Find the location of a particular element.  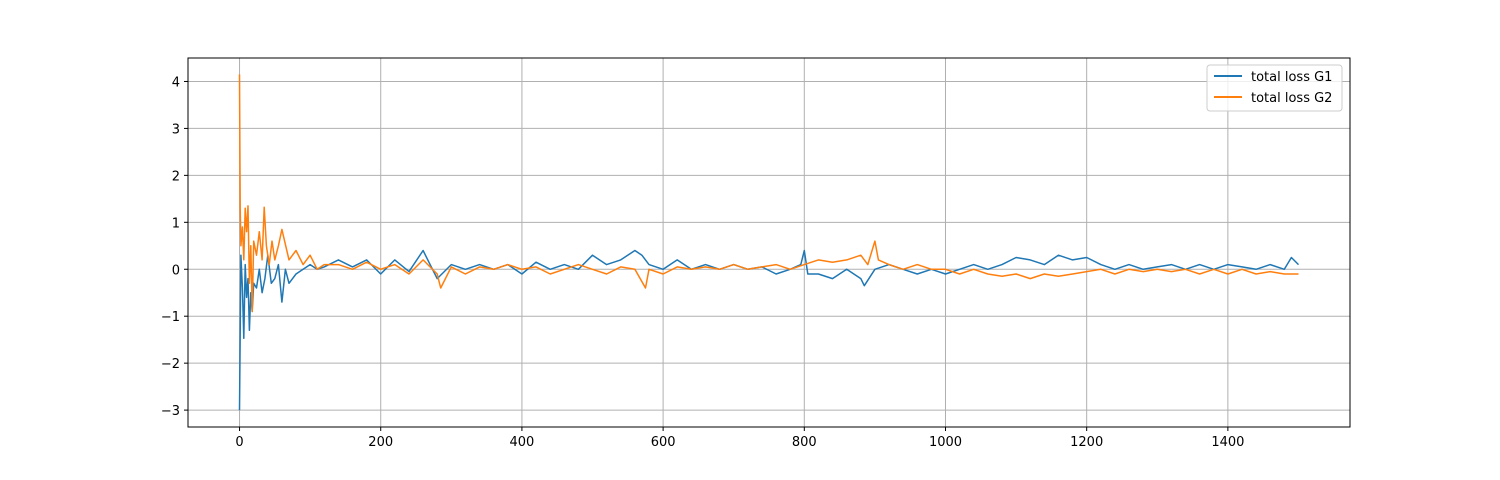

y-tick-label: 1 is located at coordinates (176, 223).